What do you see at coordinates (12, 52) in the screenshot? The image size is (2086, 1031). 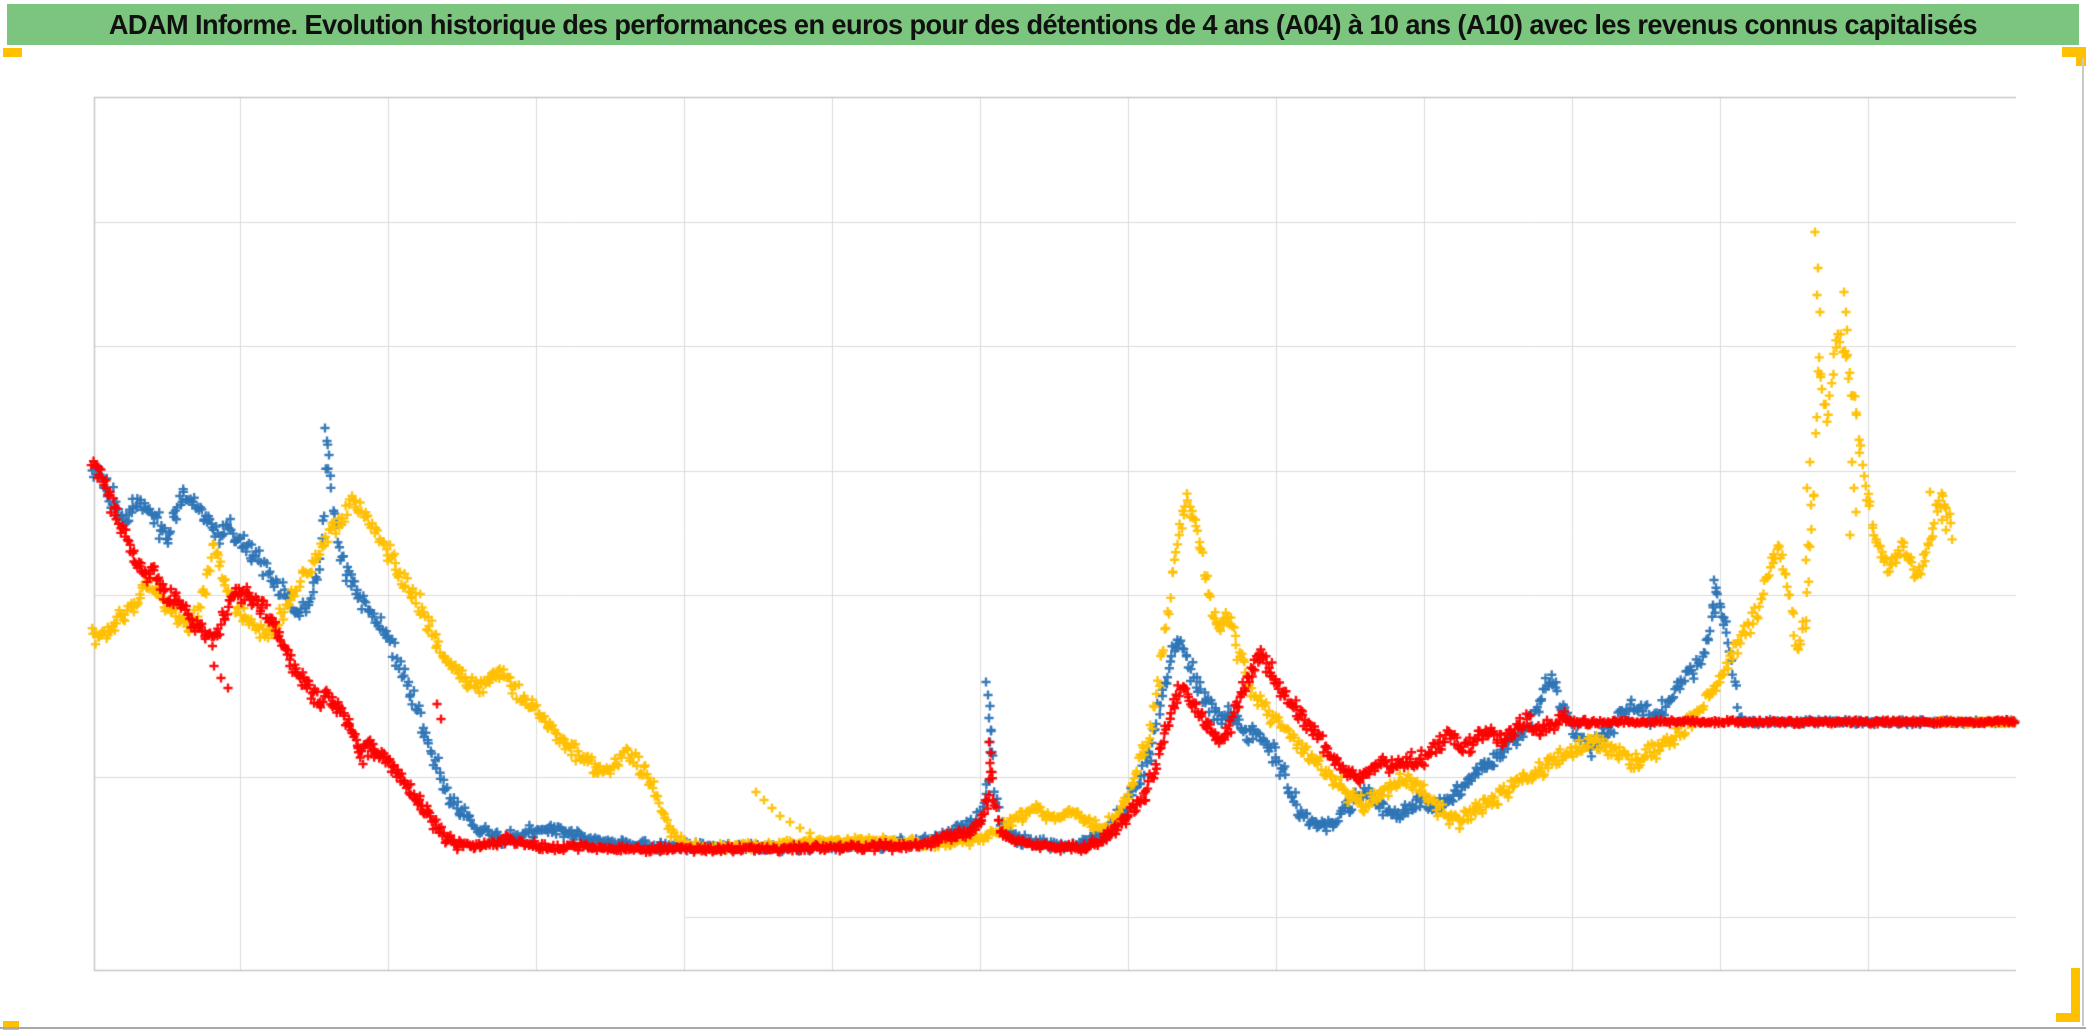 I see `selection-handle-top-left` at bounding box center [12, 52].